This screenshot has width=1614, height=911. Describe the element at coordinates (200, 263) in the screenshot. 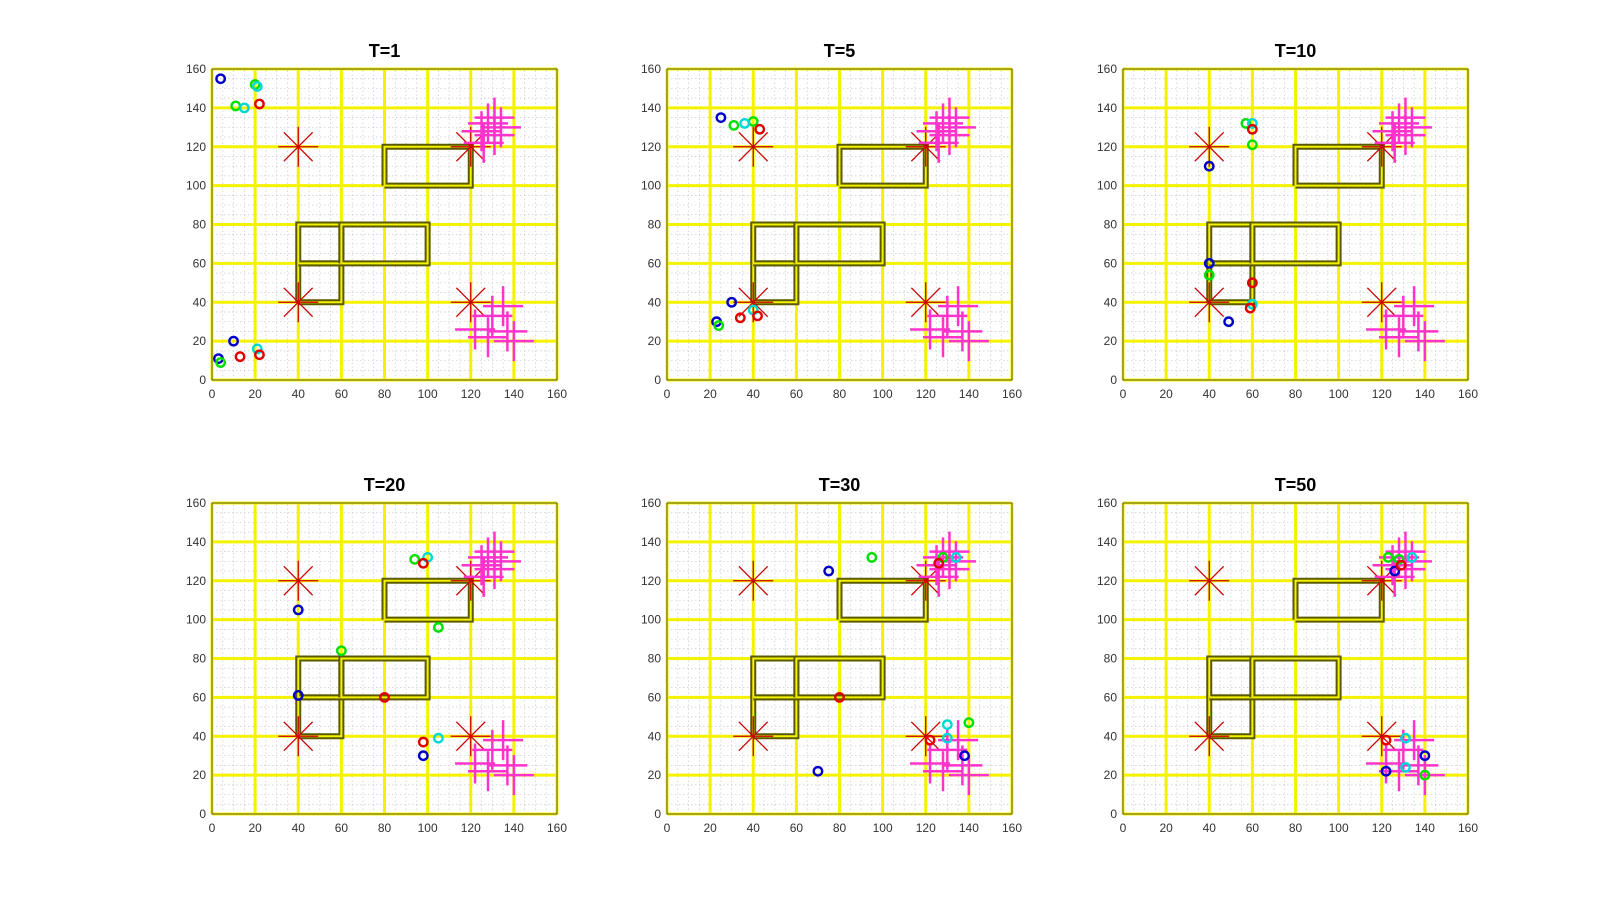

I see `y-tick-label: 60` at that location.